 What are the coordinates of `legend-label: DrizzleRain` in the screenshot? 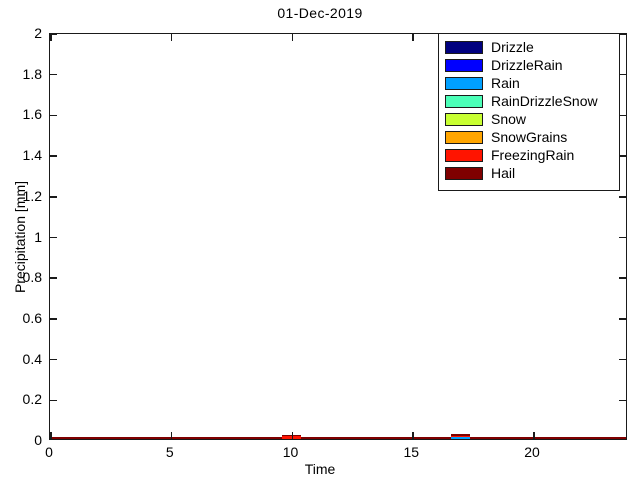 It's located at (527, 65).